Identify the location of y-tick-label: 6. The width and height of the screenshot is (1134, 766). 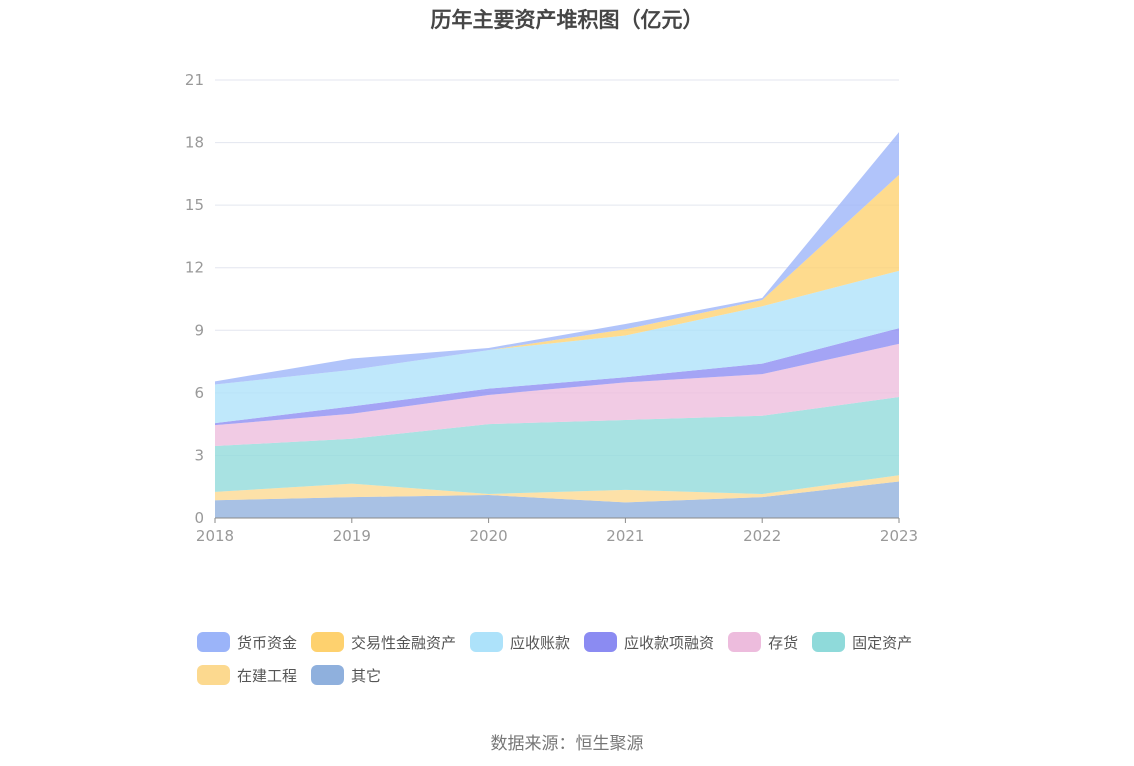
(199, 393).